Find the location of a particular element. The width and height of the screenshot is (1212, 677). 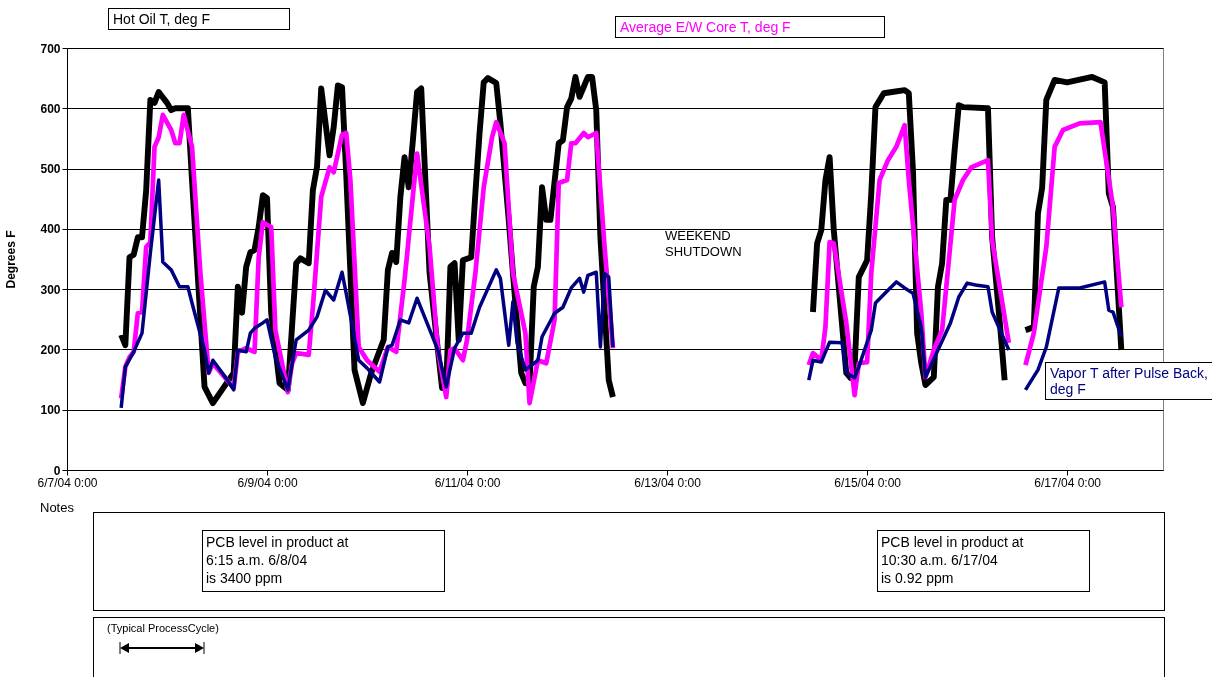

y-tick-label: 600 is located at coordinates (50, 108).